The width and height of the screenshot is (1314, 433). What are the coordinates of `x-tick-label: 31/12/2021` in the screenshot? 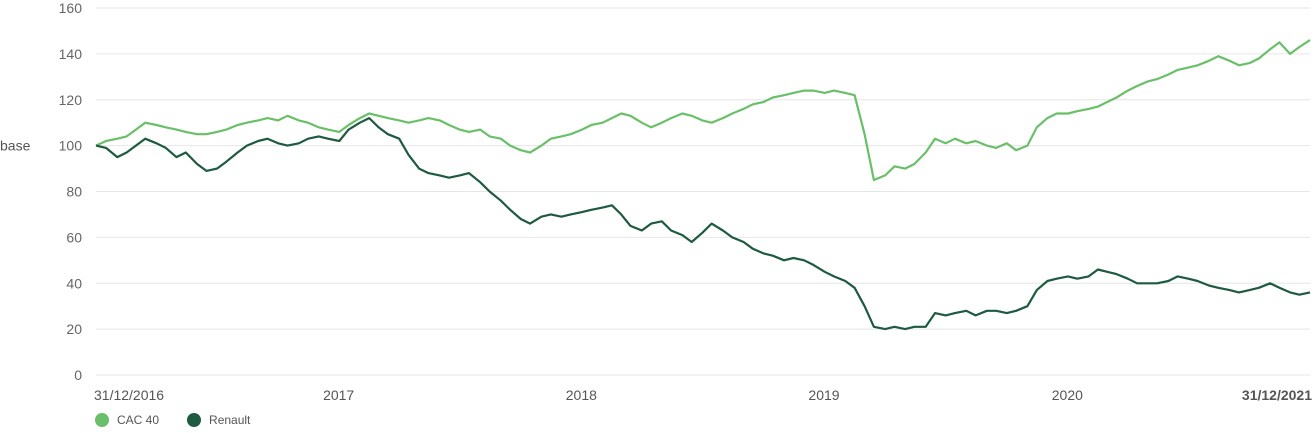 It's located at (1277, 395).